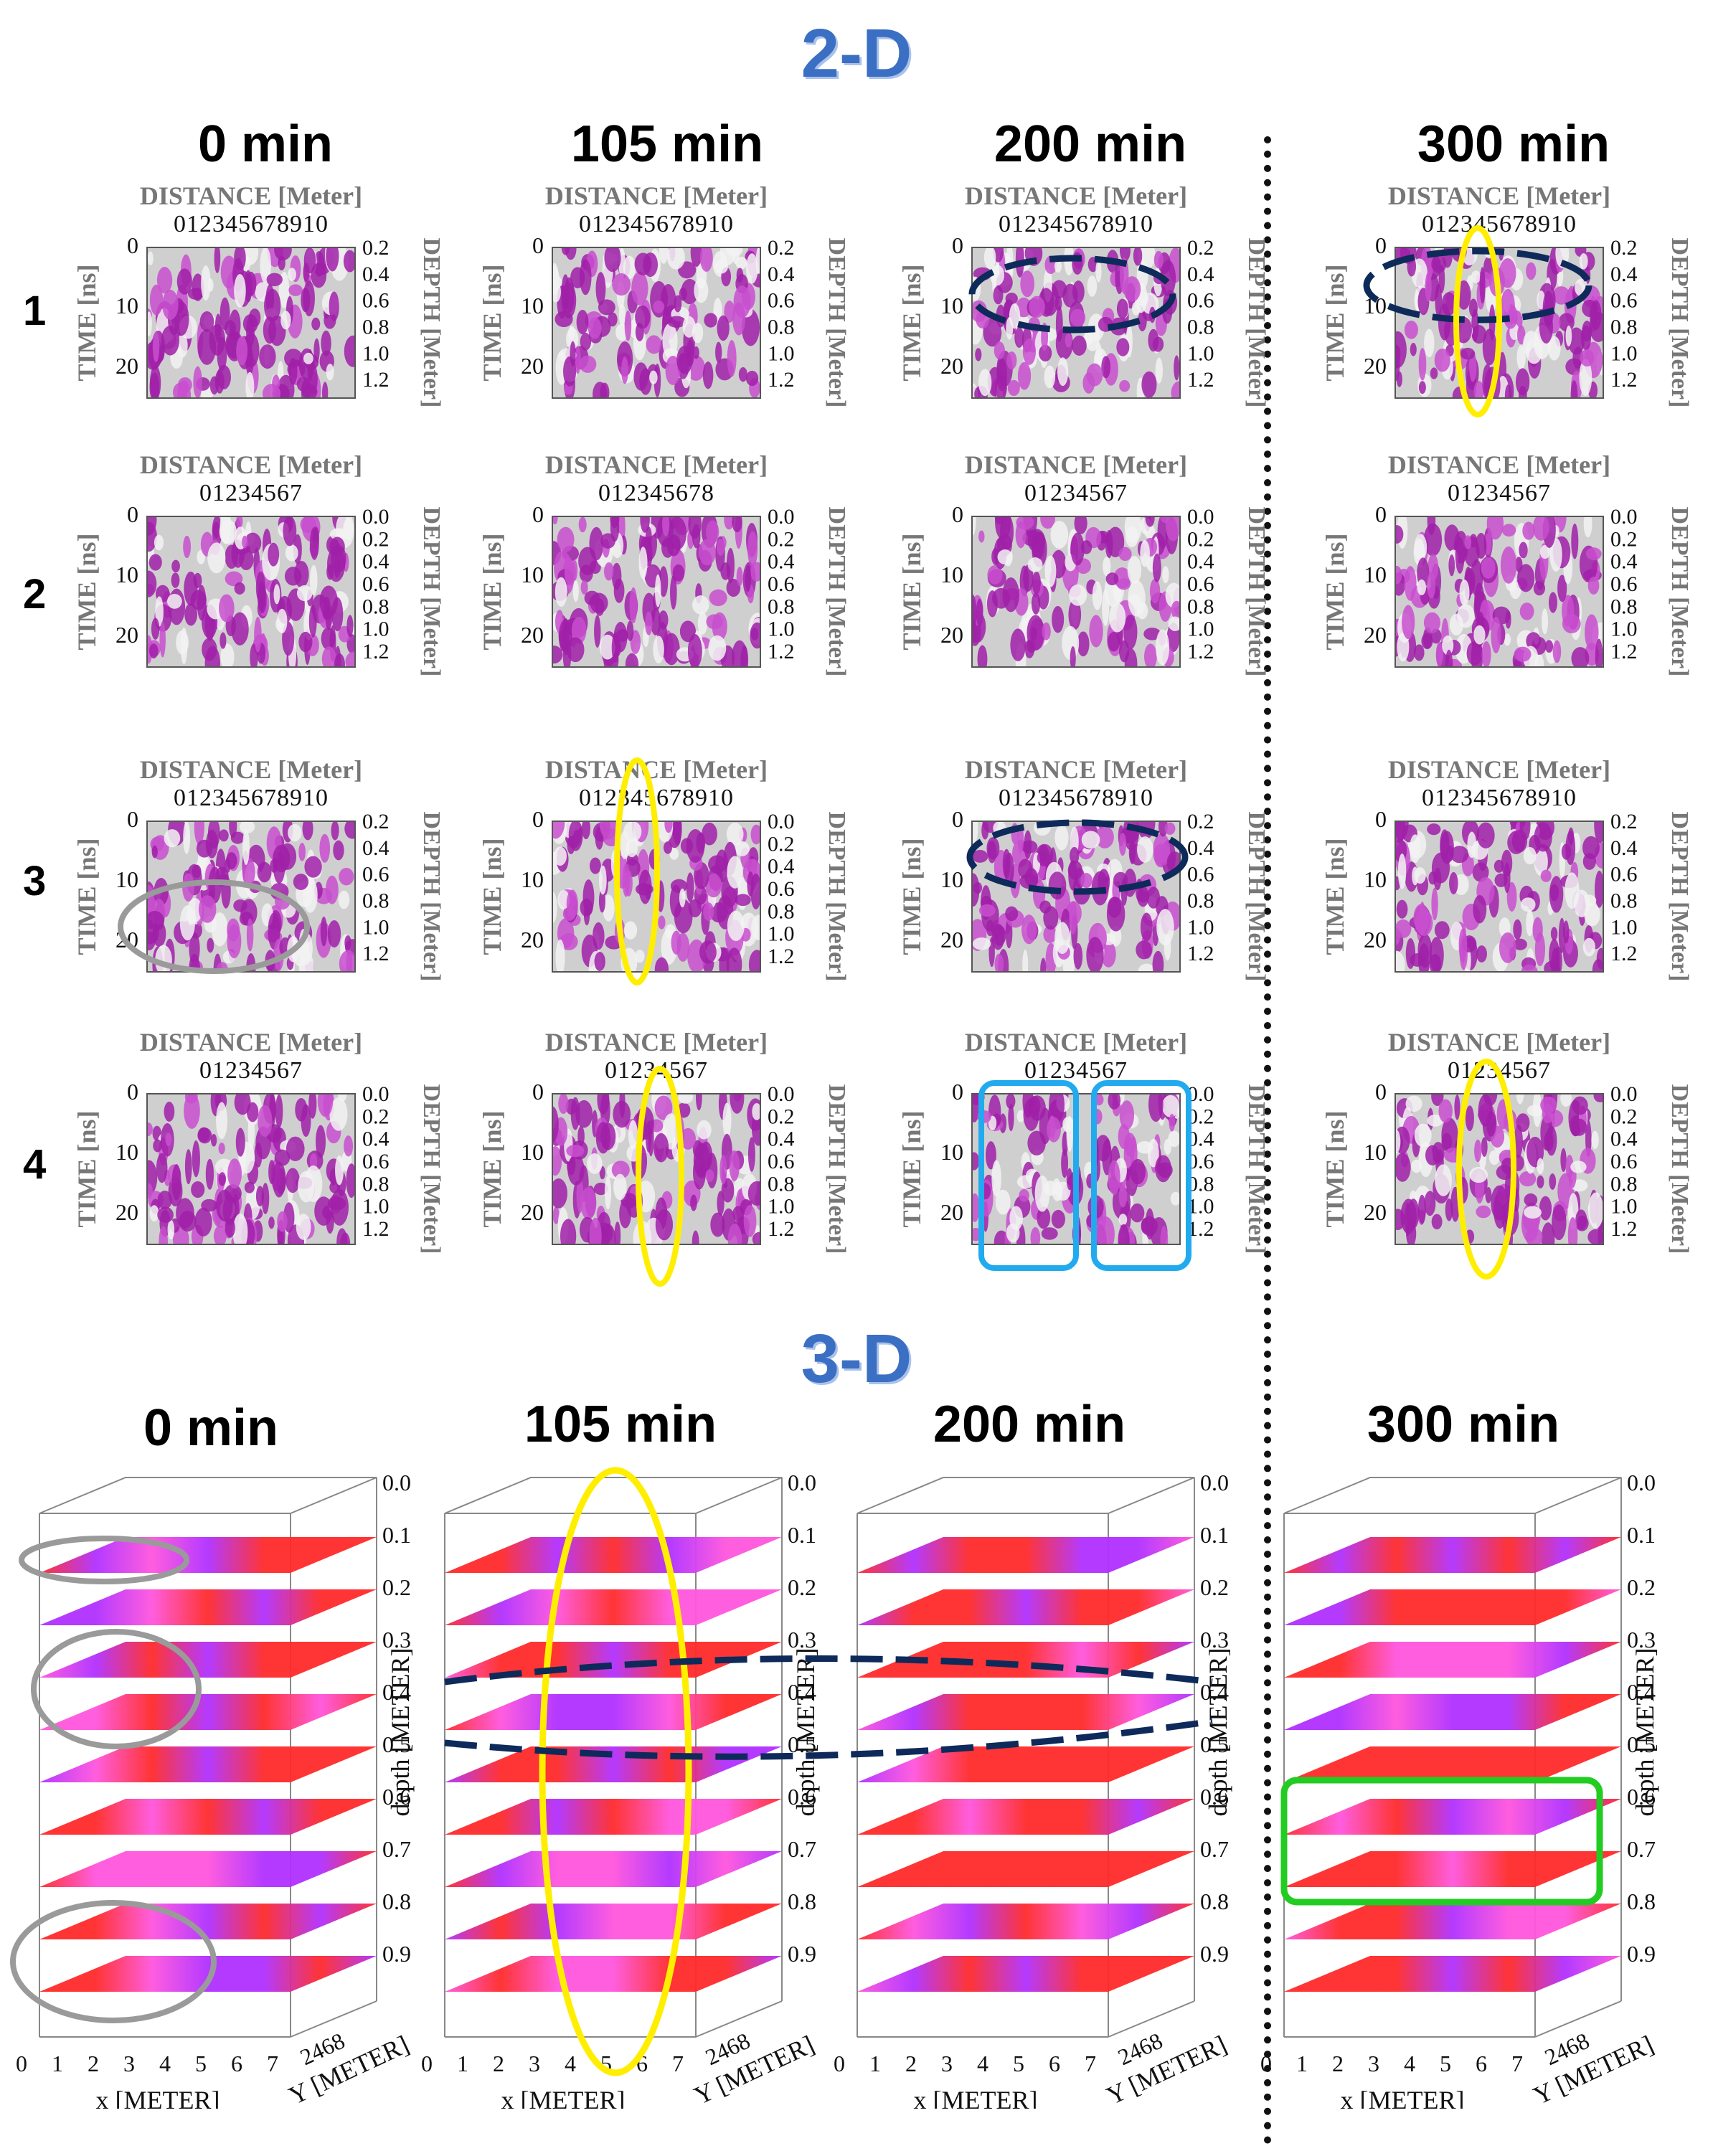  Describe the element at coordinates (667, 144) in the screenshot. I see `time-2d-1: 105 min` at that location.